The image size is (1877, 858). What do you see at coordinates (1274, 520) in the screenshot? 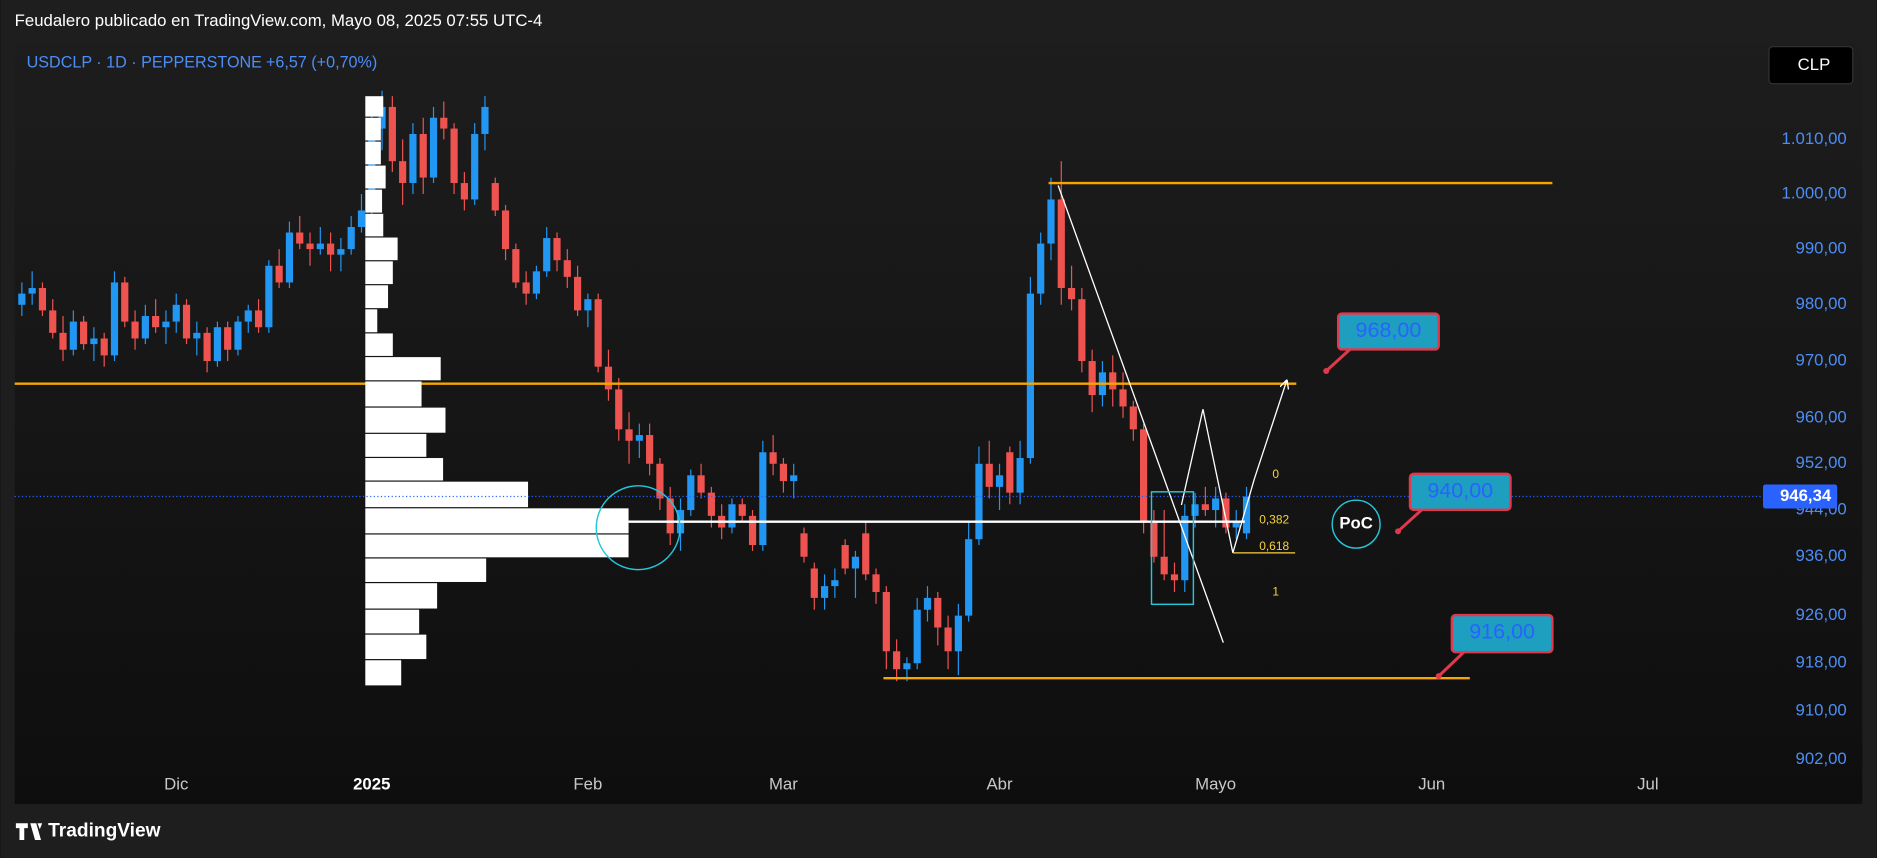
I see `fib-label: 0,382` at bounding box center [1274, 520].